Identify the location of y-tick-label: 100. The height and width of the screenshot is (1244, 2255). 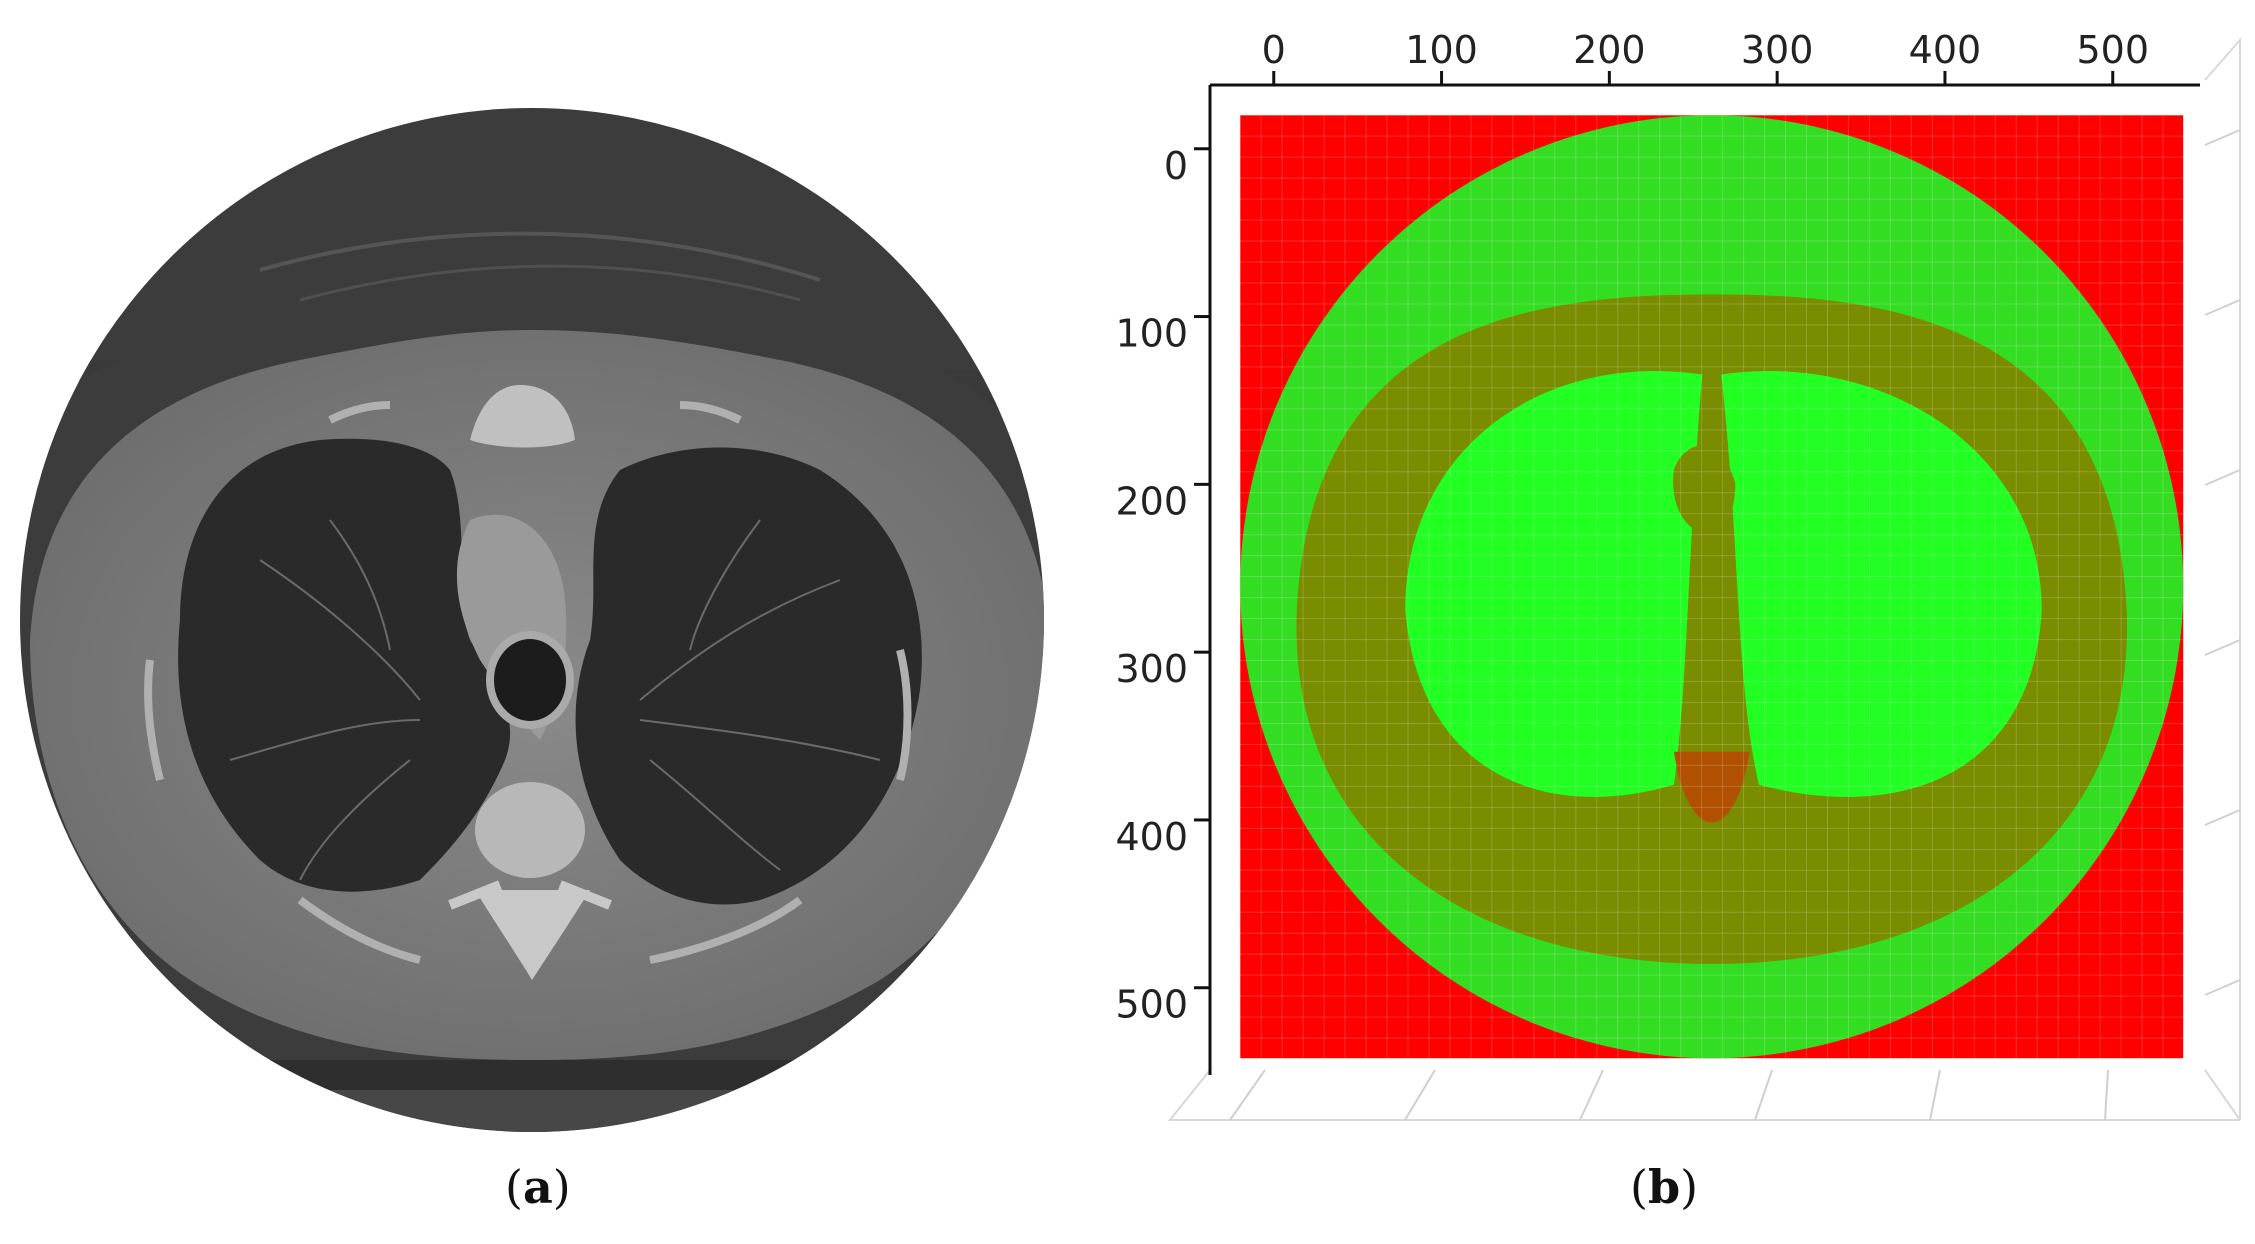
(1151, 334).